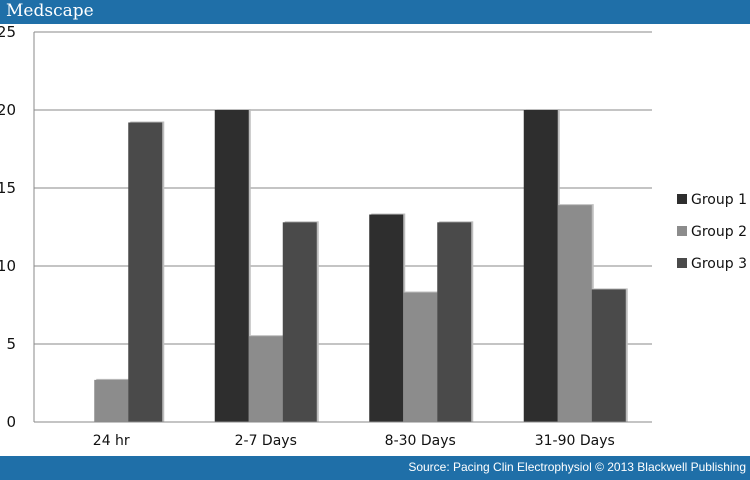  What do you see at coordinates (8, 227) in the screenshot?
I see `y-axis-ticks: 0 5 10 15 20 25` at bounding box center [8, 227].